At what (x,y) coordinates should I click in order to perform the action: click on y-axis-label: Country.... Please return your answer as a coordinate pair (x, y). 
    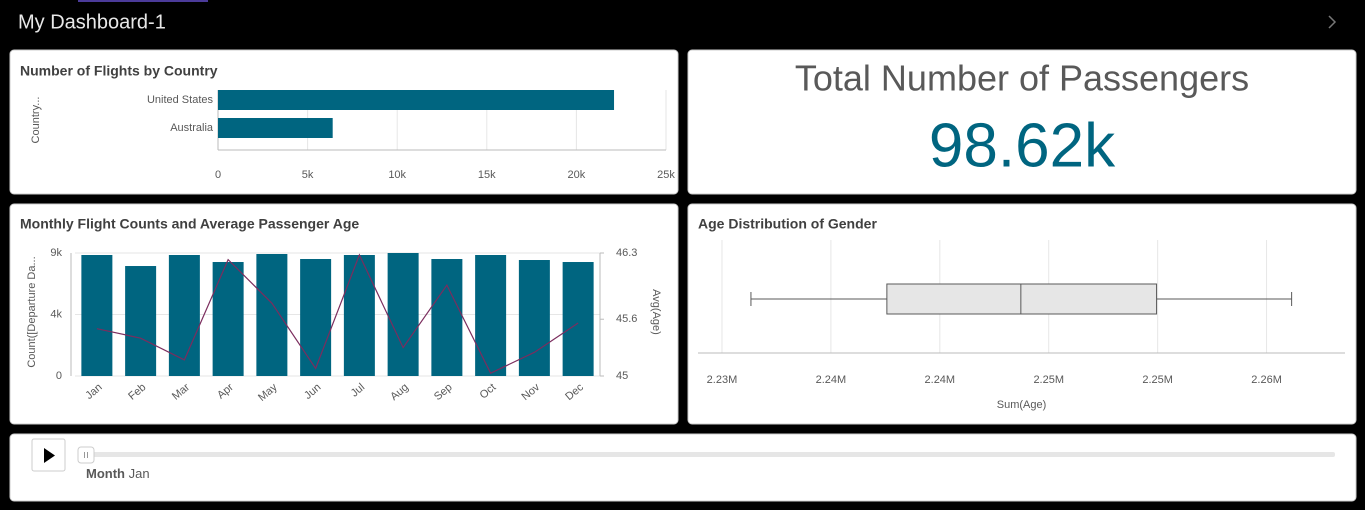
    Looking at the image, I should click on (36, 120).